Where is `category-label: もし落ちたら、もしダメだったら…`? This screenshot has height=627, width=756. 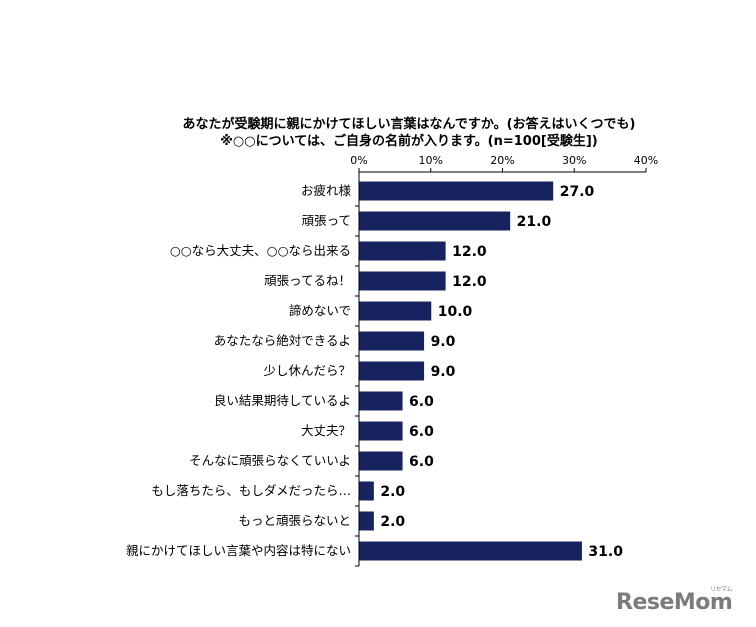
category-label: もし落ちたら、もしダメだったら… is located at coordinates (251, 490).